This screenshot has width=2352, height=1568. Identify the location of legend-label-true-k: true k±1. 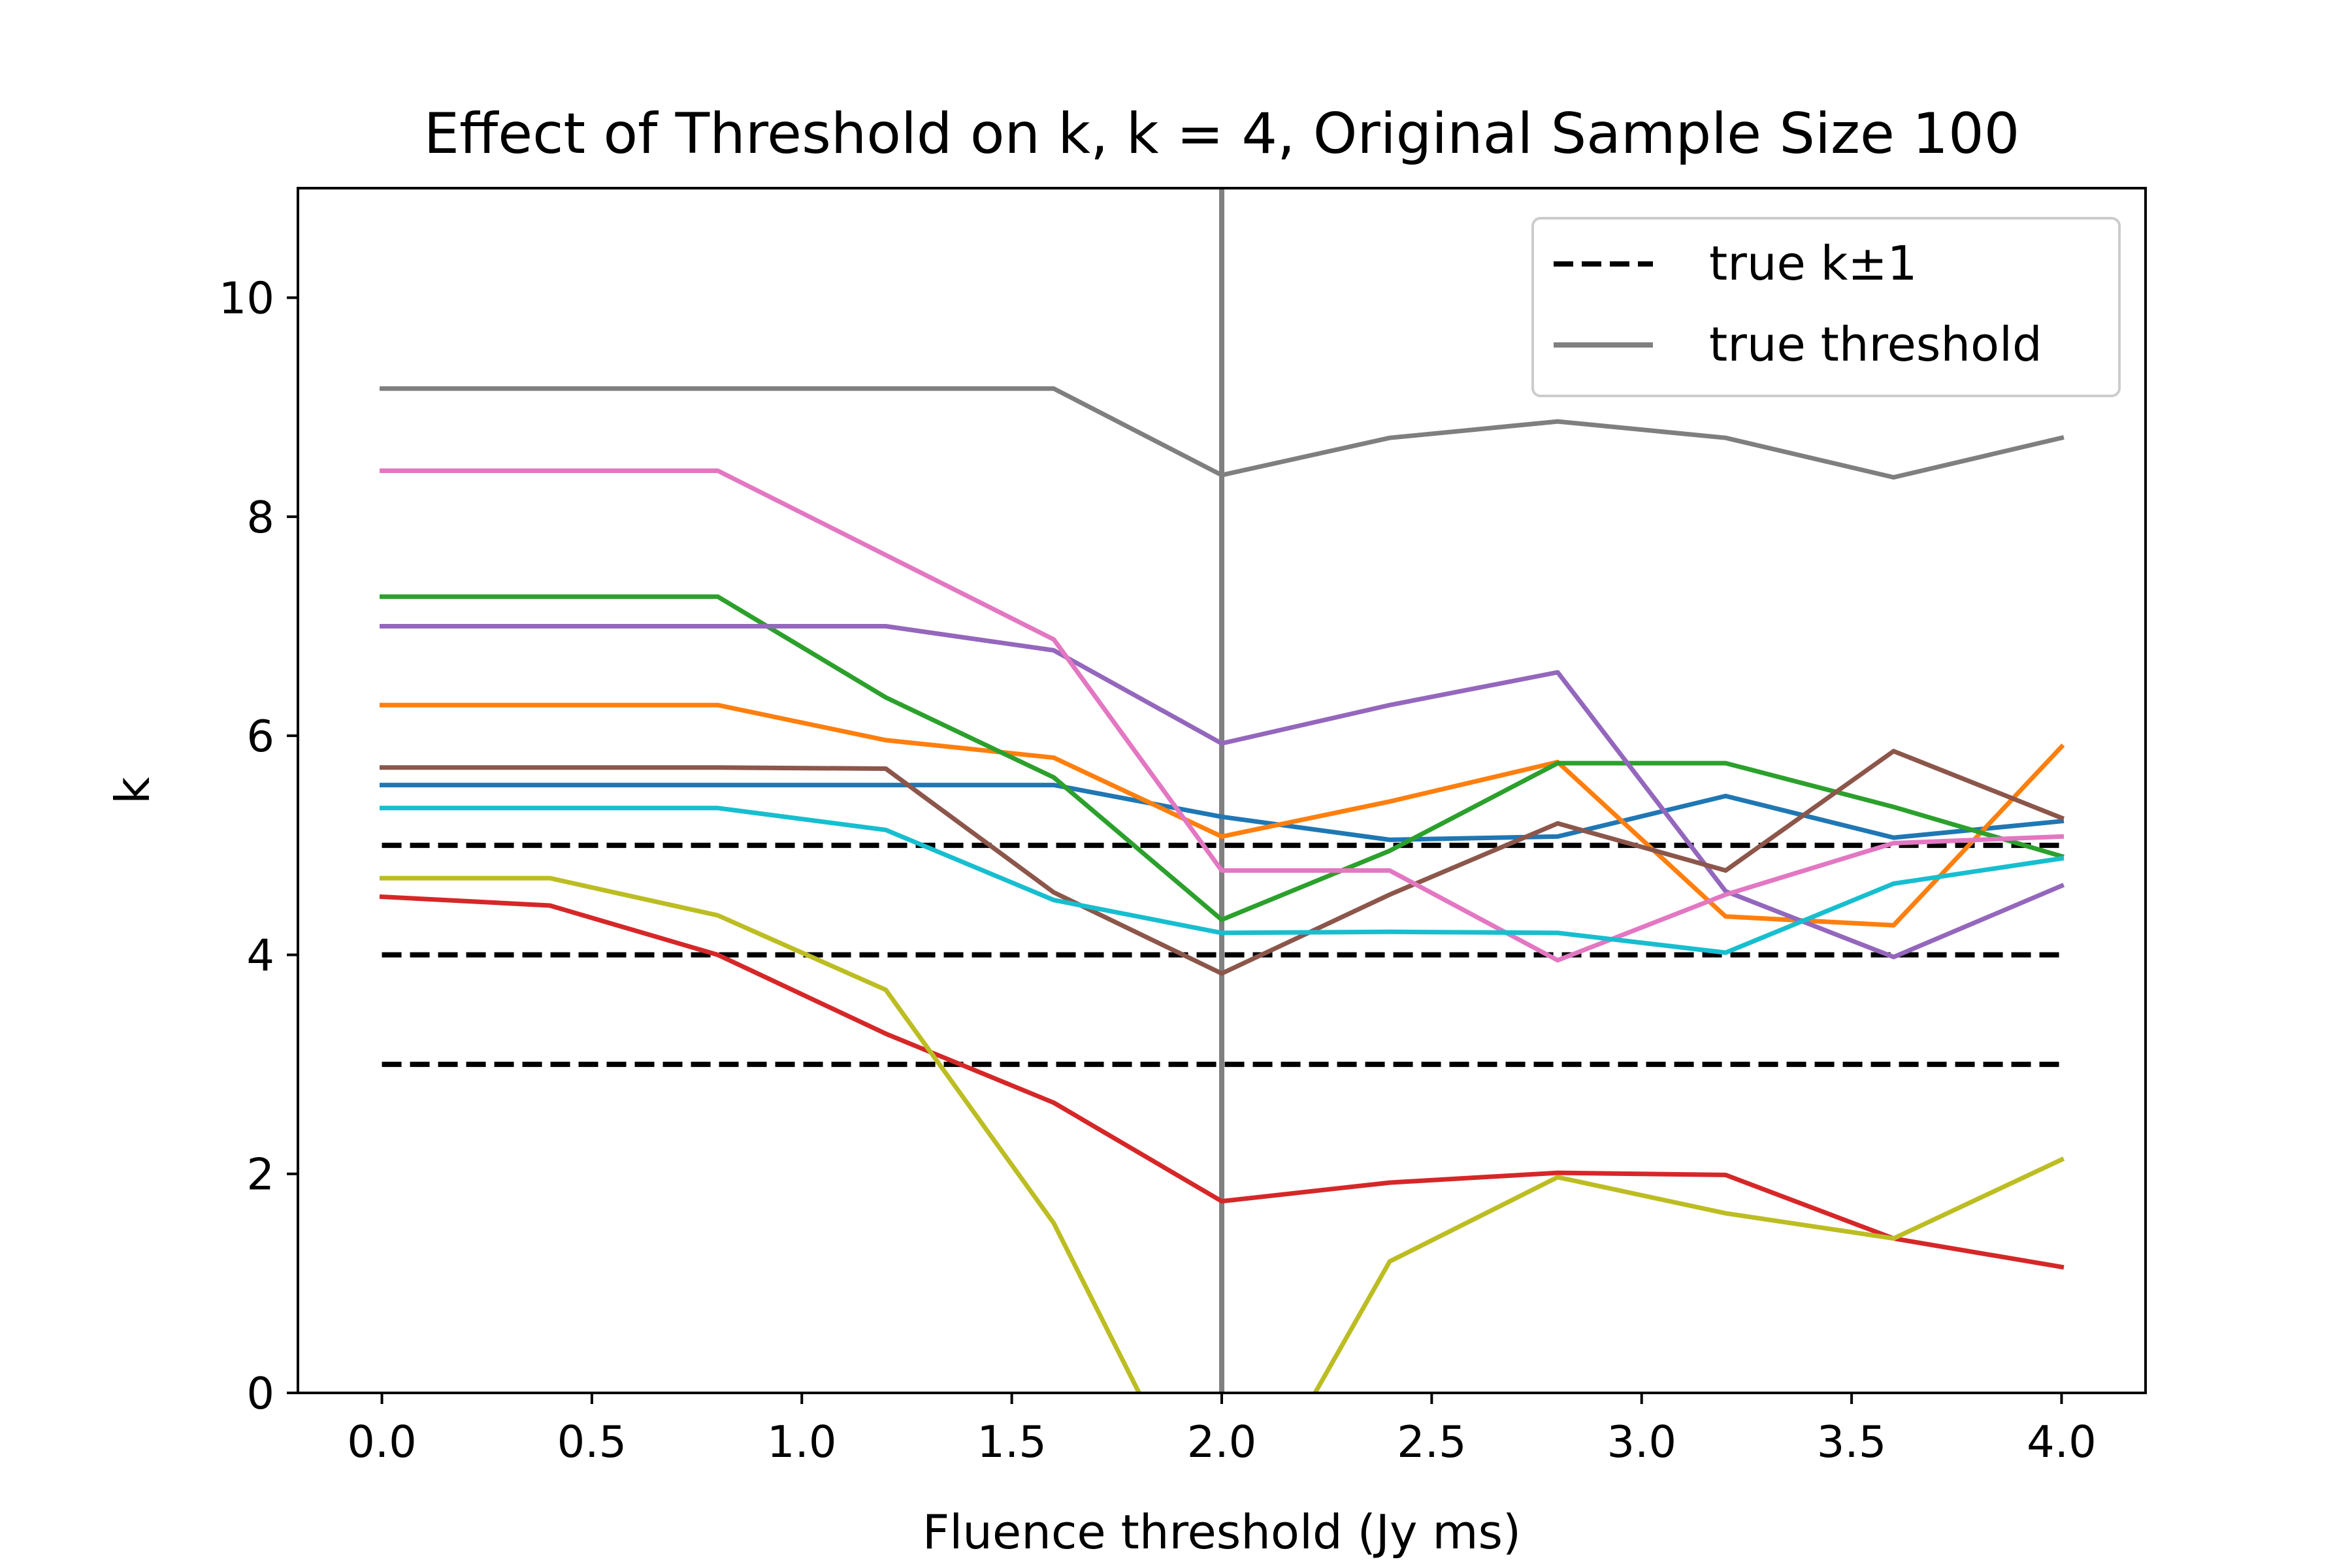
(1813, 263).